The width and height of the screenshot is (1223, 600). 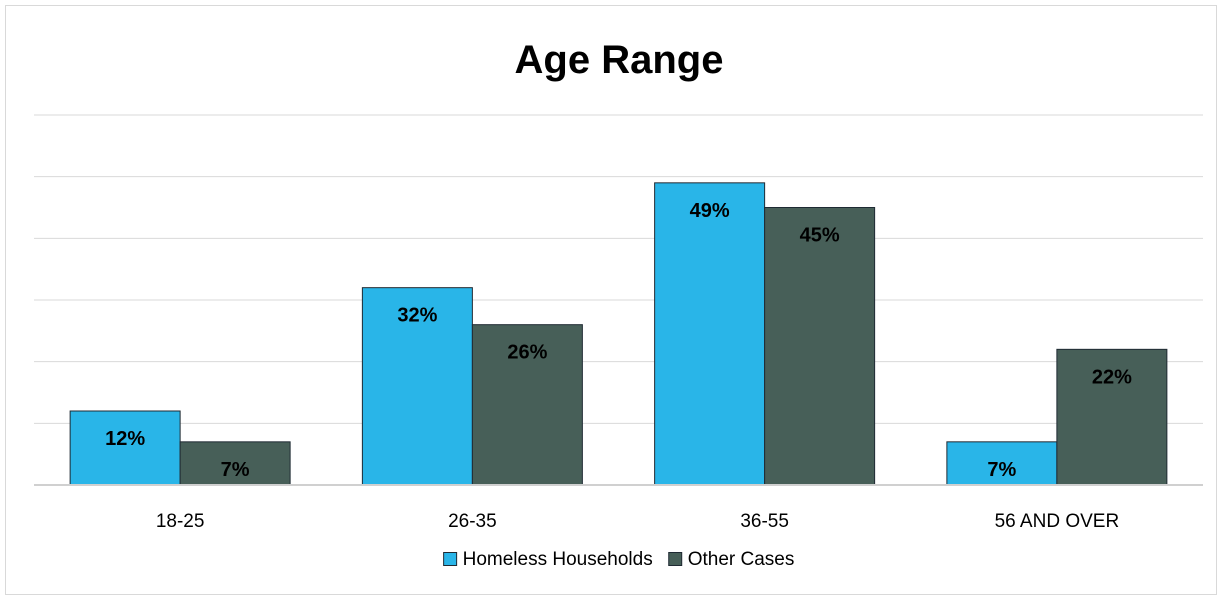 What do you see at coordinates (450, 559) in the screenshot?
I see `legend-swatch-homeless-households` at bounding box center [450, 559].